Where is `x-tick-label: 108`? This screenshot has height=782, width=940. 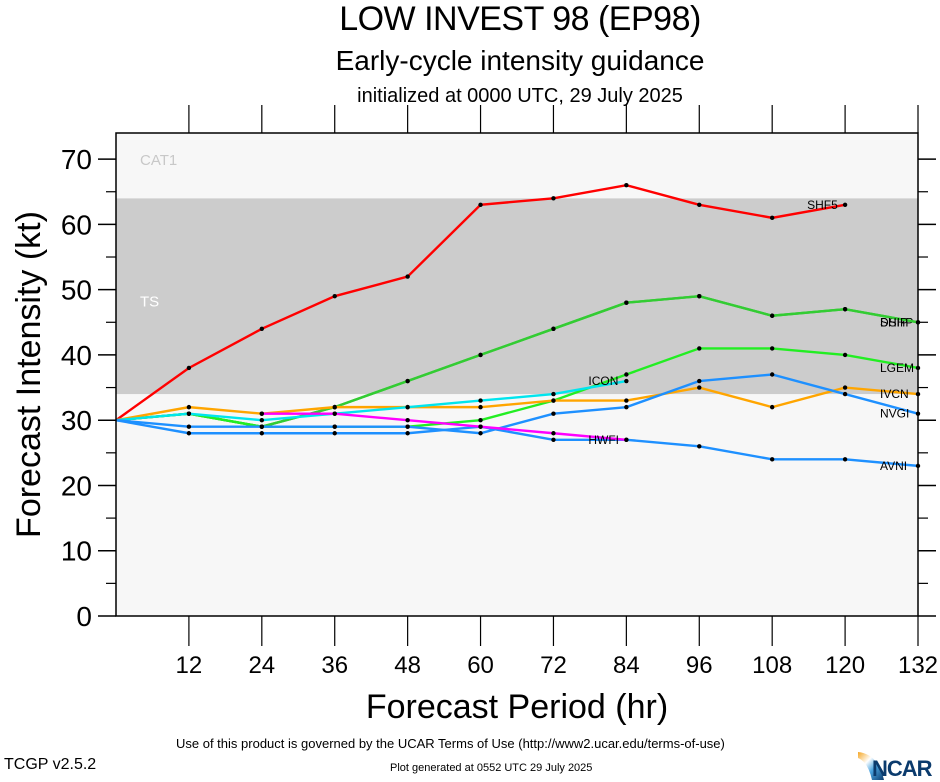 x-tick-label: 108 is located at coordinates (772, 665).